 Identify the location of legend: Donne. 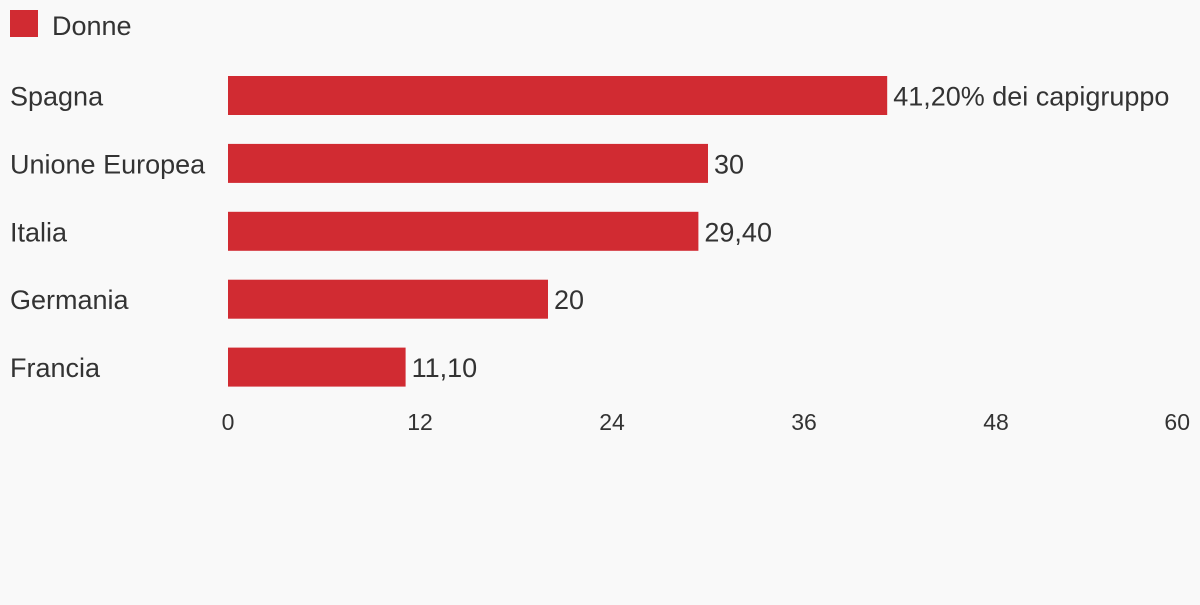
(71, 25).